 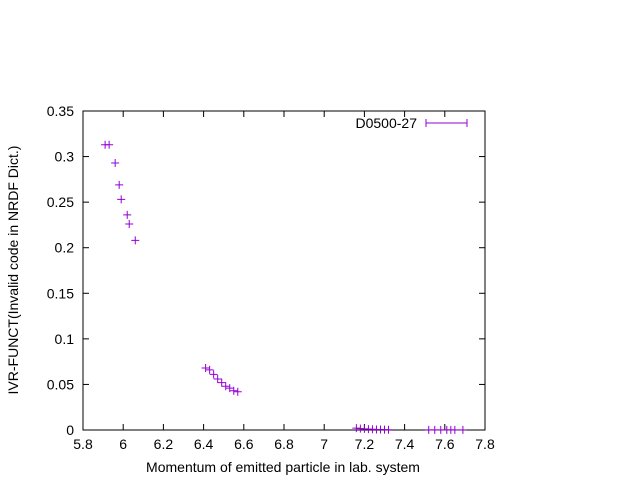 What do you see at coordinates (60, 202) in the screenshot?
I see `y-tick-label: 0.25` at bounding box center [60, 202].